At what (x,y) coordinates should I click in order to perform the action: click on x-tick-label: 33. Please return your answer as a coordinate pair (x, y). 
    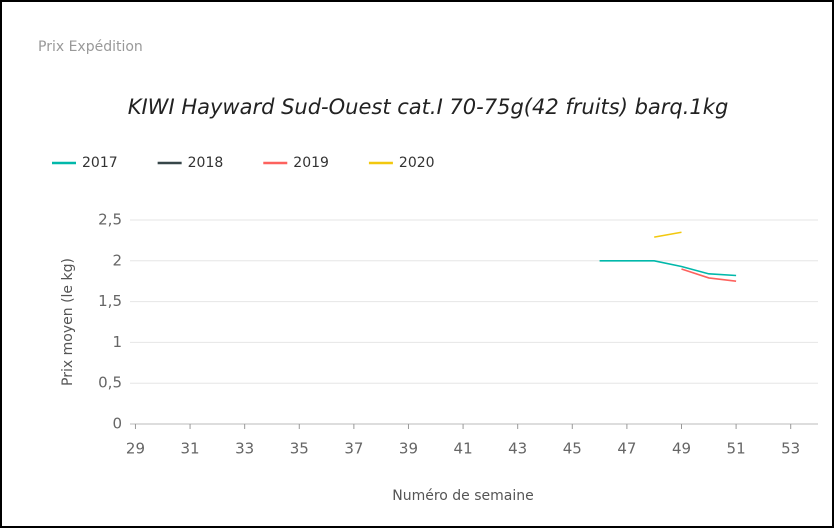
    Looking at the image, I should click on (244, 449).